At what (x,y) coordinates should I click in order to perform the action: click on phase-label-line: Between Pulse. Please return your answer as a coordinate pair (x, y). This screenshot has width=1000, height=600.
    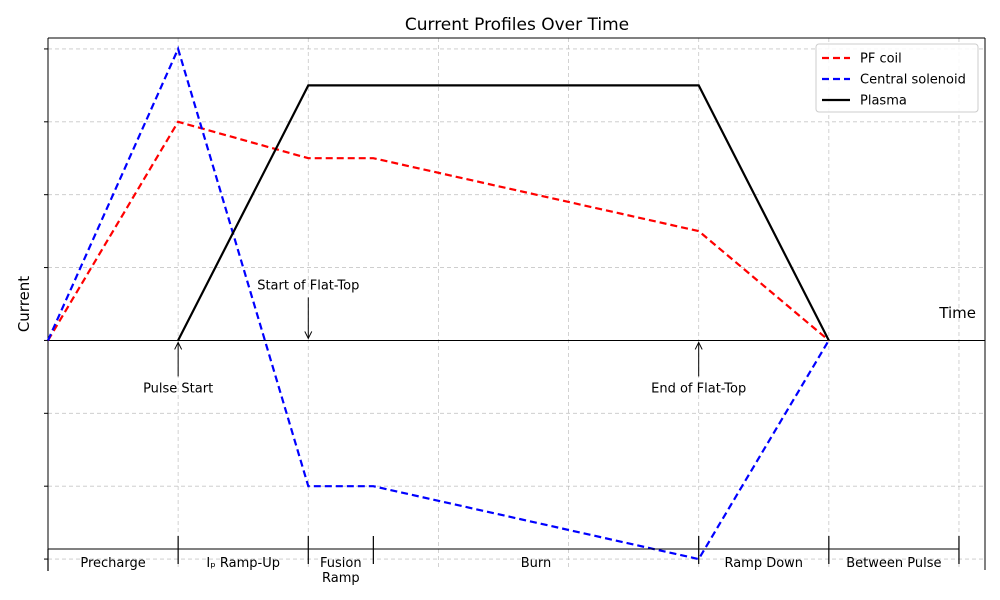
    Looking at the image, I should click on (893, 563).